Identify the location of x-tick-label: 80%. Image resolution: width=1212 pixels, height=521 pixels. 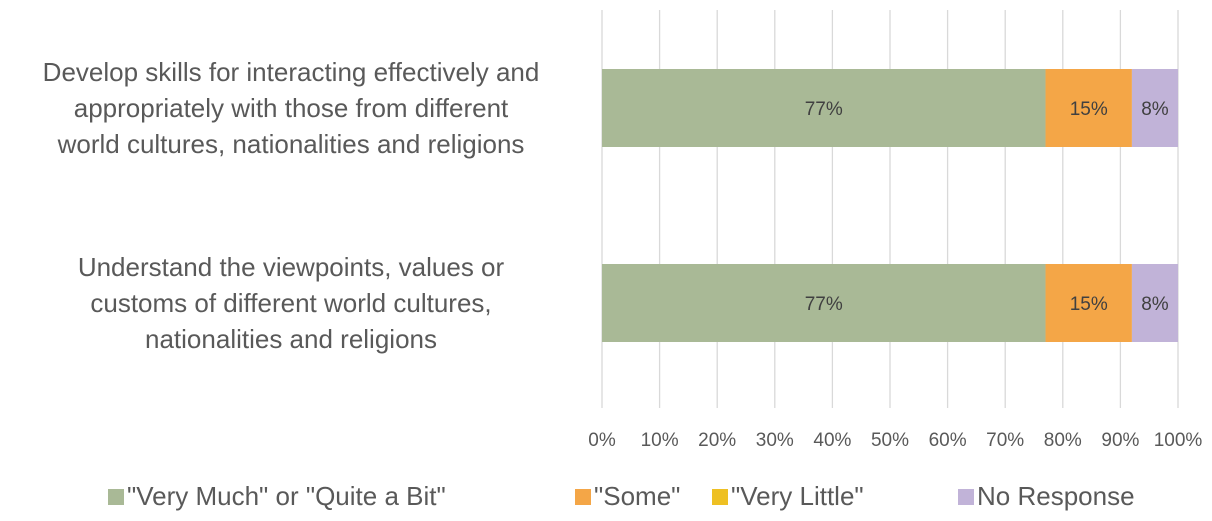
(1063, 440).